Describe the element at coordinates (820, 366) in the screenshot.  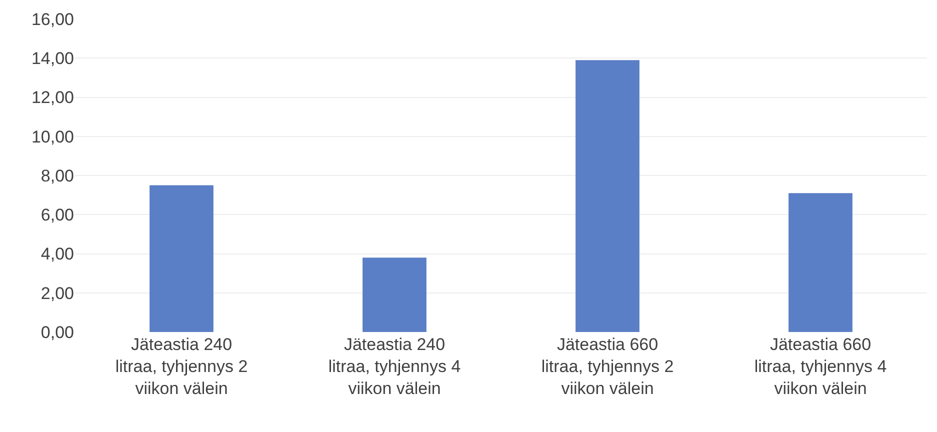
I see `x-tick-label: Jäteastia 660 litraa, tyhjennys 4 viikon välein` at that location.